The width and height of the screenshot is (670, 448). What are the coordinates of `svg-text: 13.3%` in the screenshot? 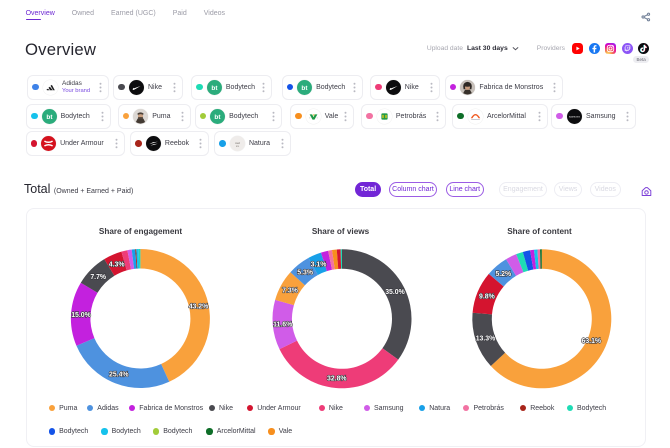 It's located at (486, 339).